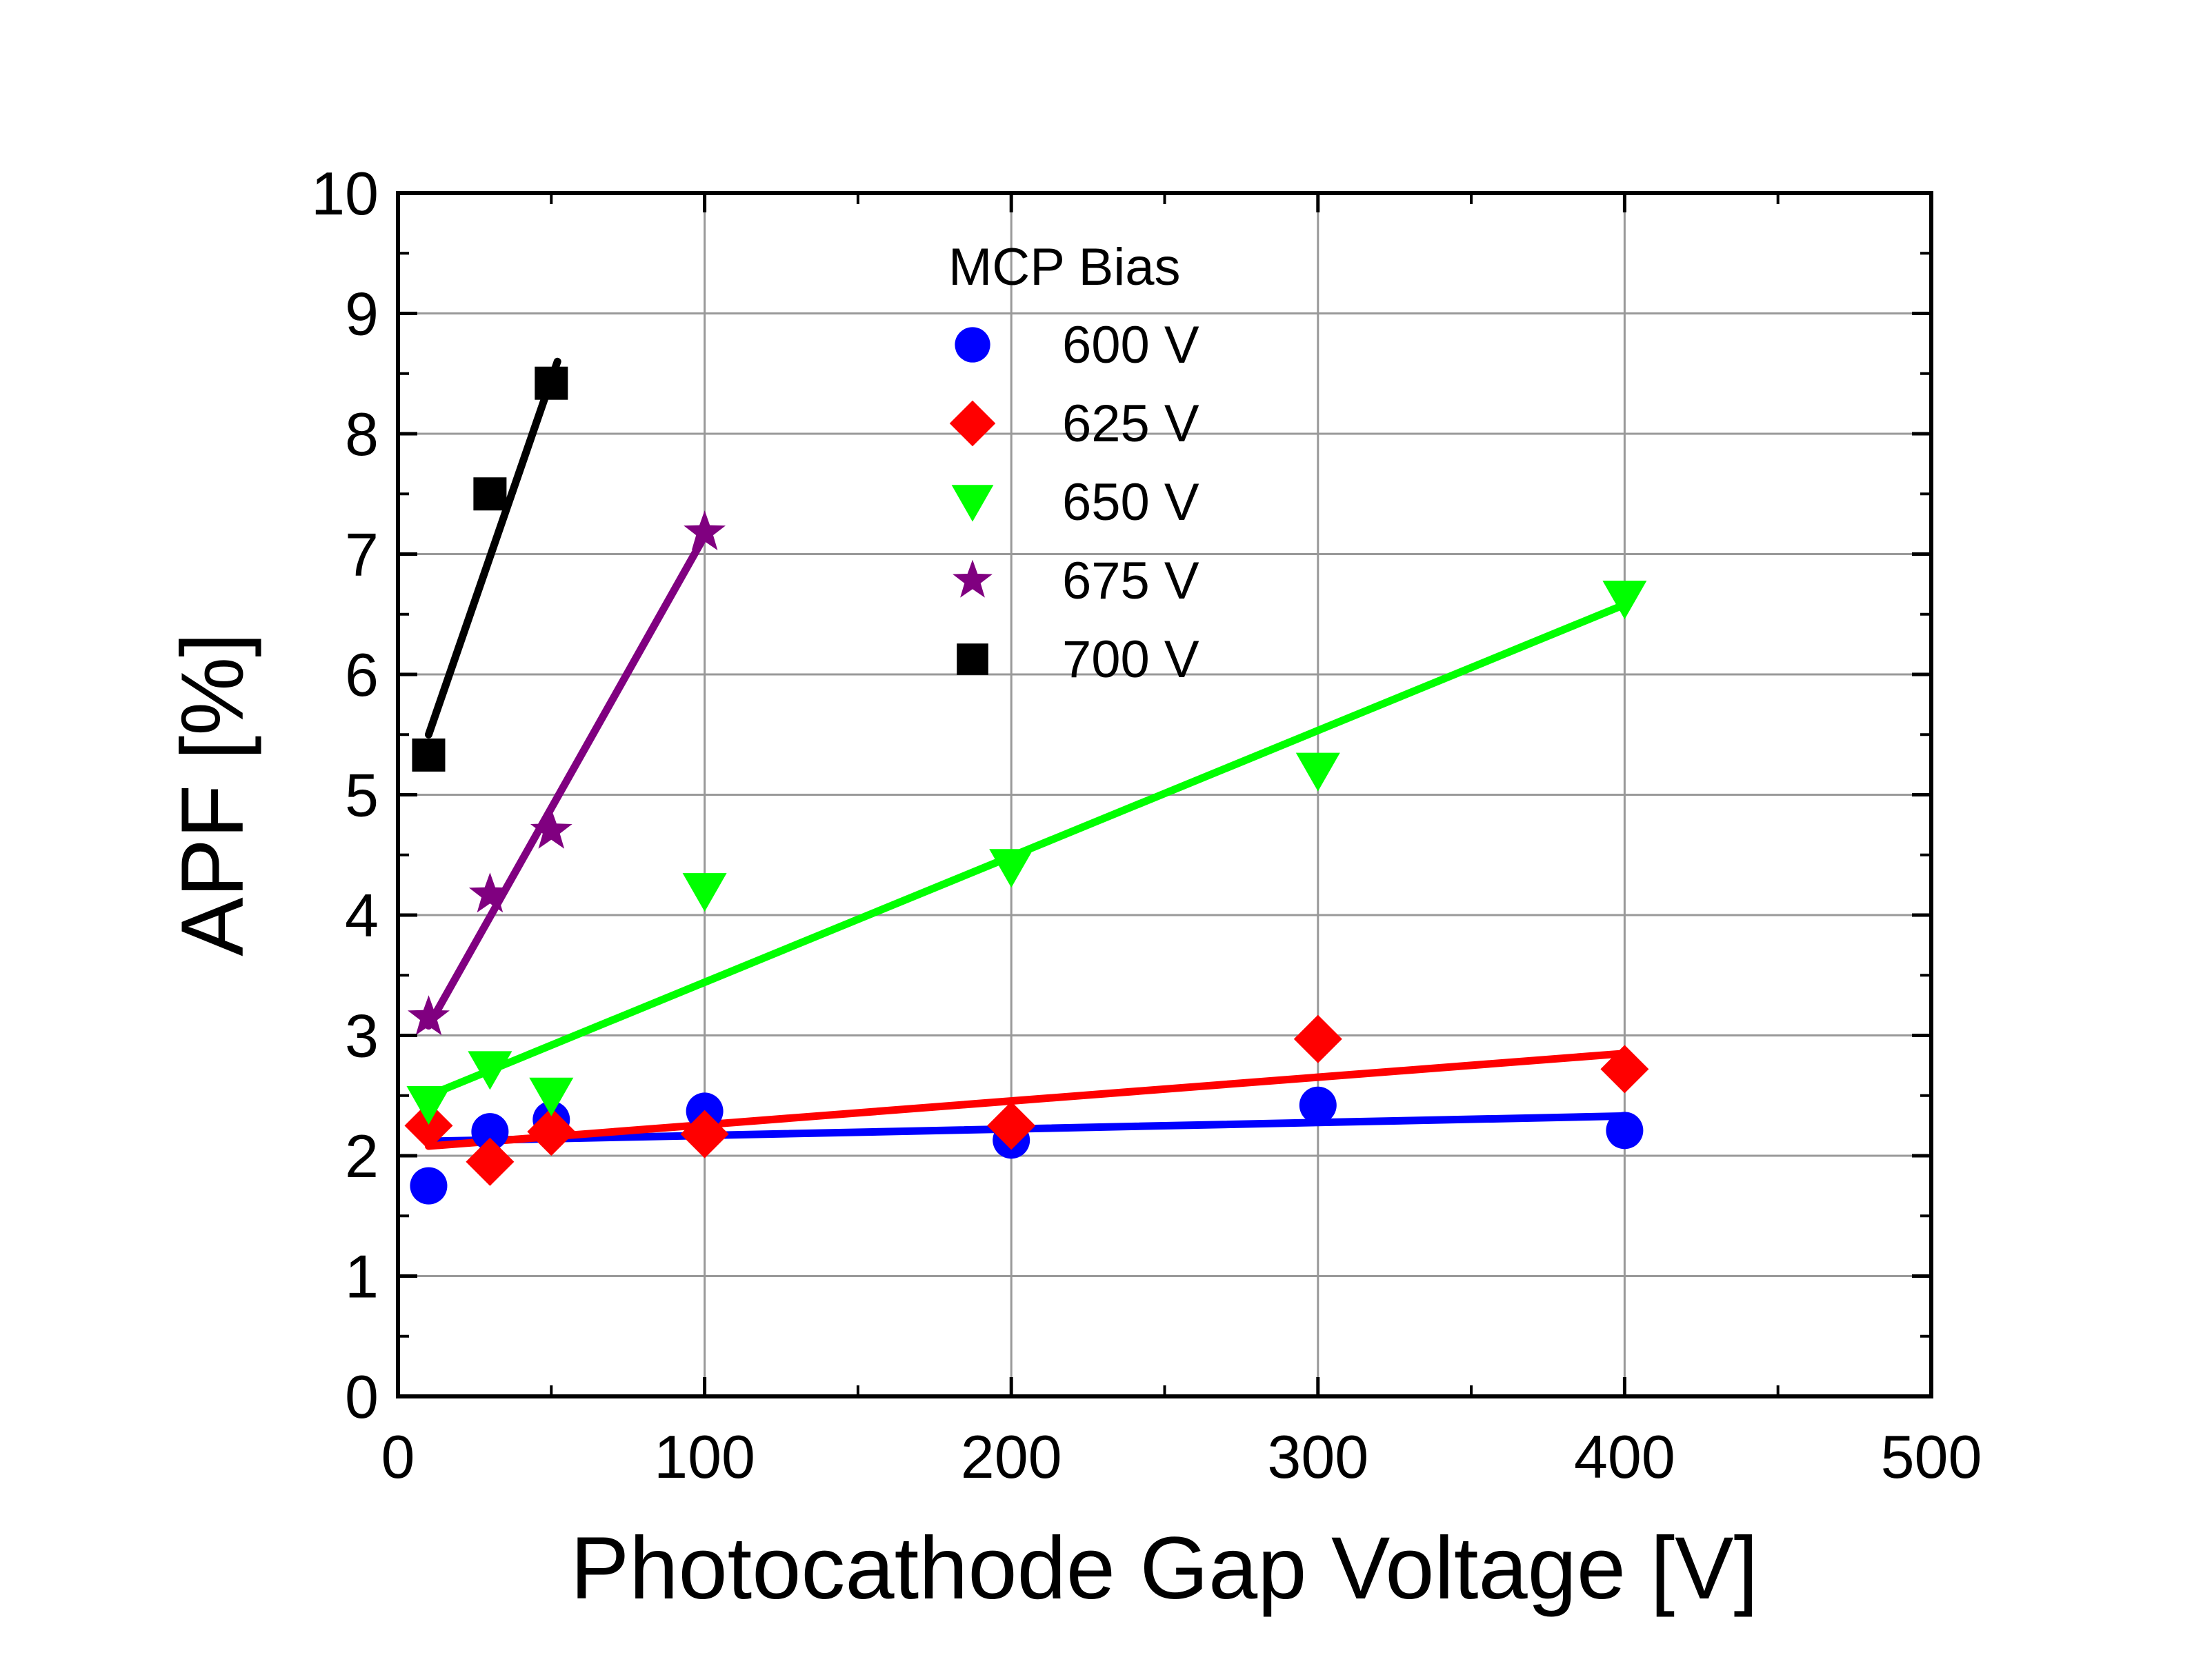 The height and width of the screenshot is (1655, 2212). What do you see at coordinates (973, 423) in the screenshot?
I see `legend-marker-625v` at bounding box center [973, 423].